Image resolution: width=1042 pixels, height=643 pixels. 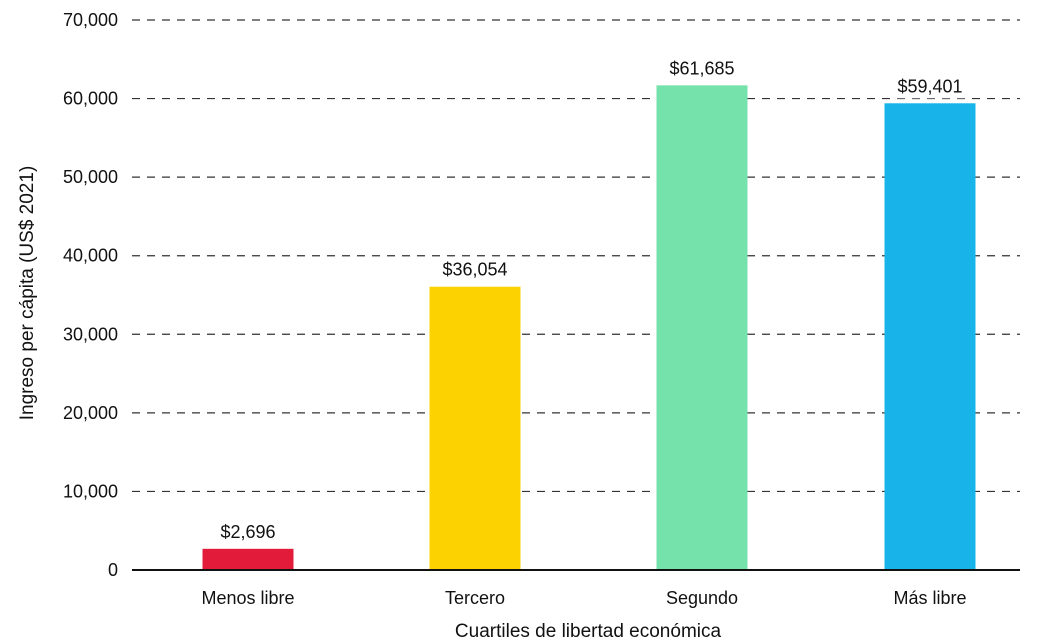 I want to click on data-label: $2,696, so click(x=247, y=532).